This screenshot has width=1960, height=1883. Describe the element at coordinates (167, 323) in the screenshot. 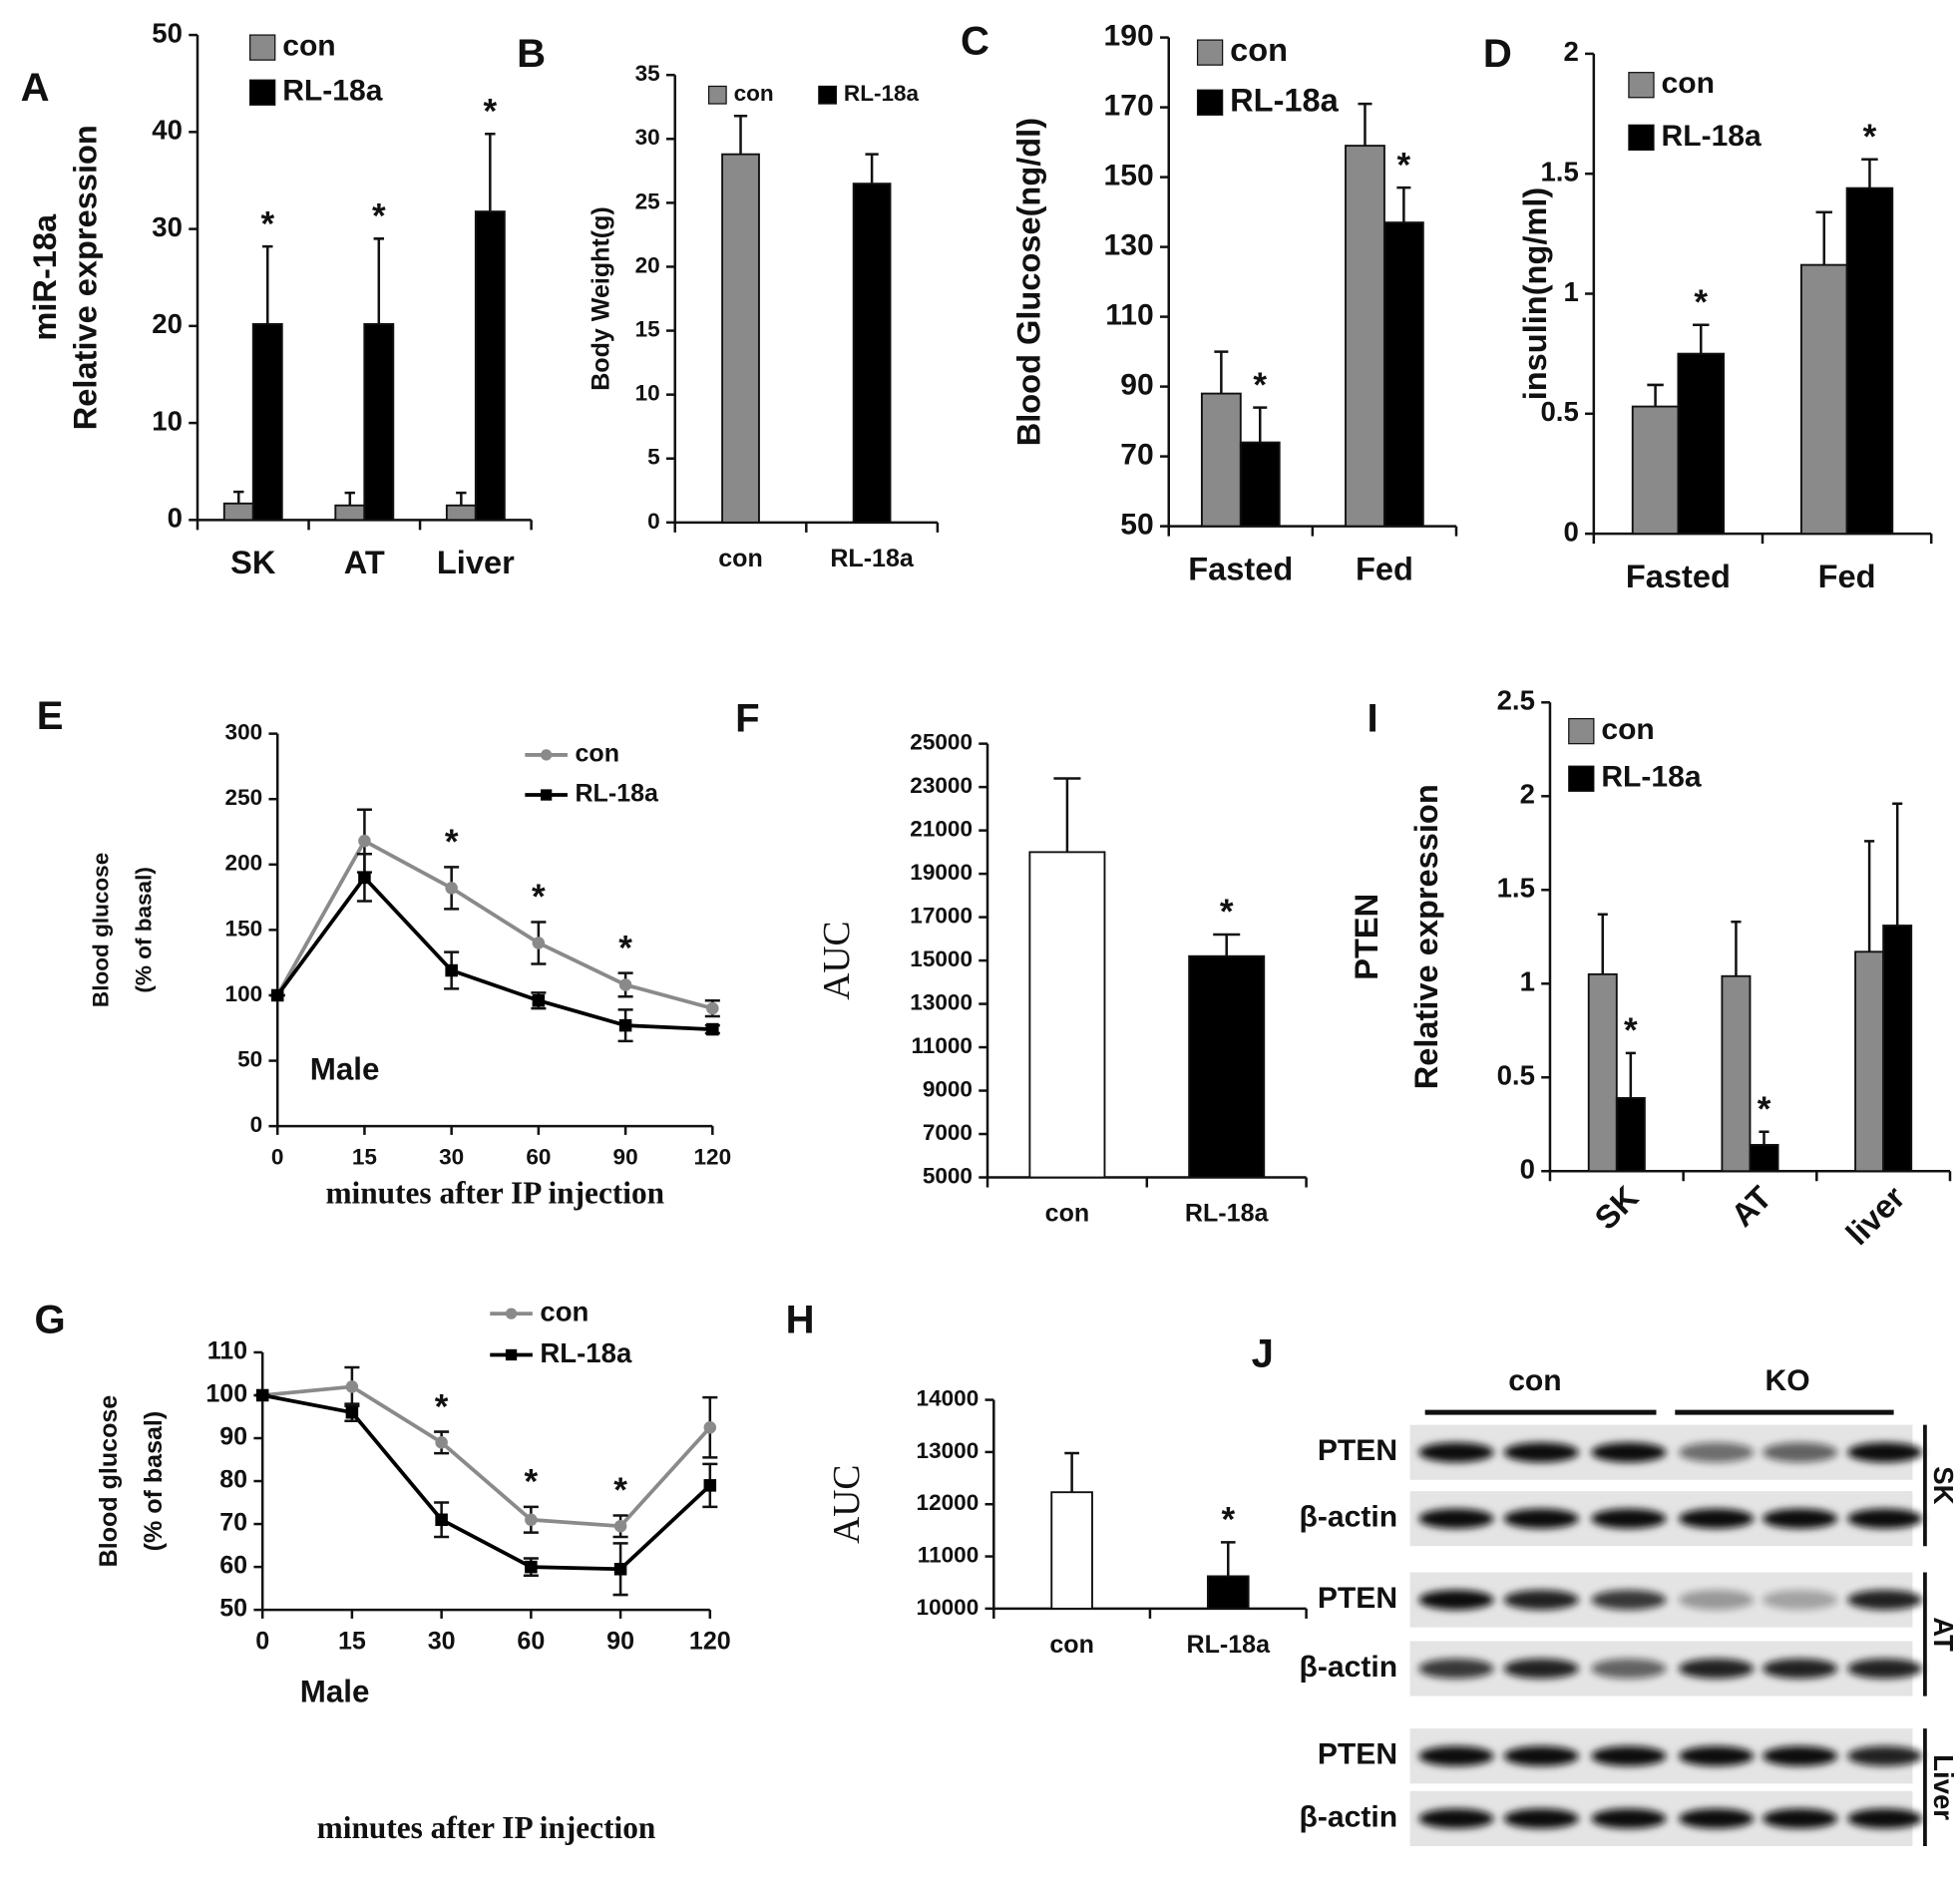

I see `y-tick-label: 20` at that location.